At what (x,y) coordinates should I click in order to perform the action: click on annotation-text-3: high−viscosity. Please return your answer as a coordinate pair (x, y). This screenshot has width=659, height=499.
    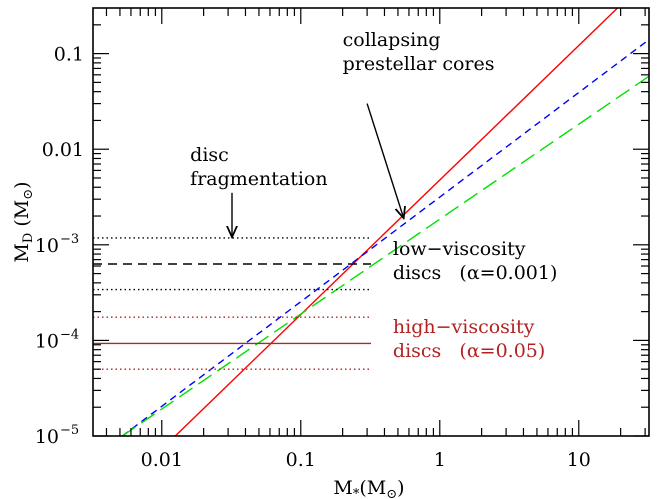
    Looking at the image, I should click on (464, 327).